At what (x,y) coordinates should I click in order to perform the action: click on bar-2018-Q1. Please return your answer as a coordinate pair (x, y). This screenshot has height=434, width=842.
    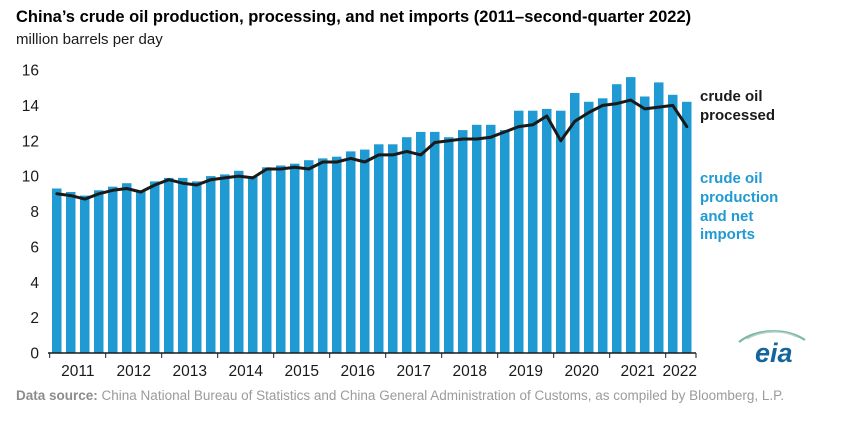
    Looking at the image, I should click on (449, 245).